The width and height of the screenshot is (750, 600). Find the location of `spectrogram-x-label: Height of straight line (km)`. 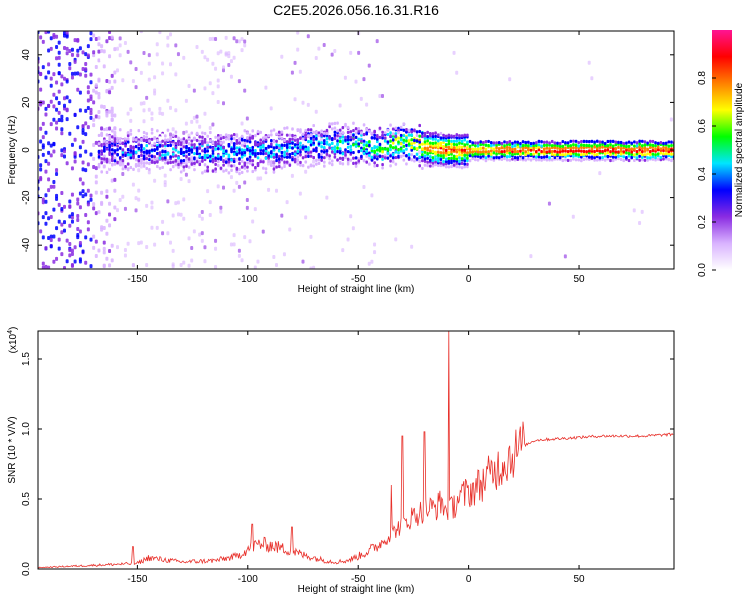

spectrogram-x-label: Height of straight line (km) is located at coordinates (356, 289).